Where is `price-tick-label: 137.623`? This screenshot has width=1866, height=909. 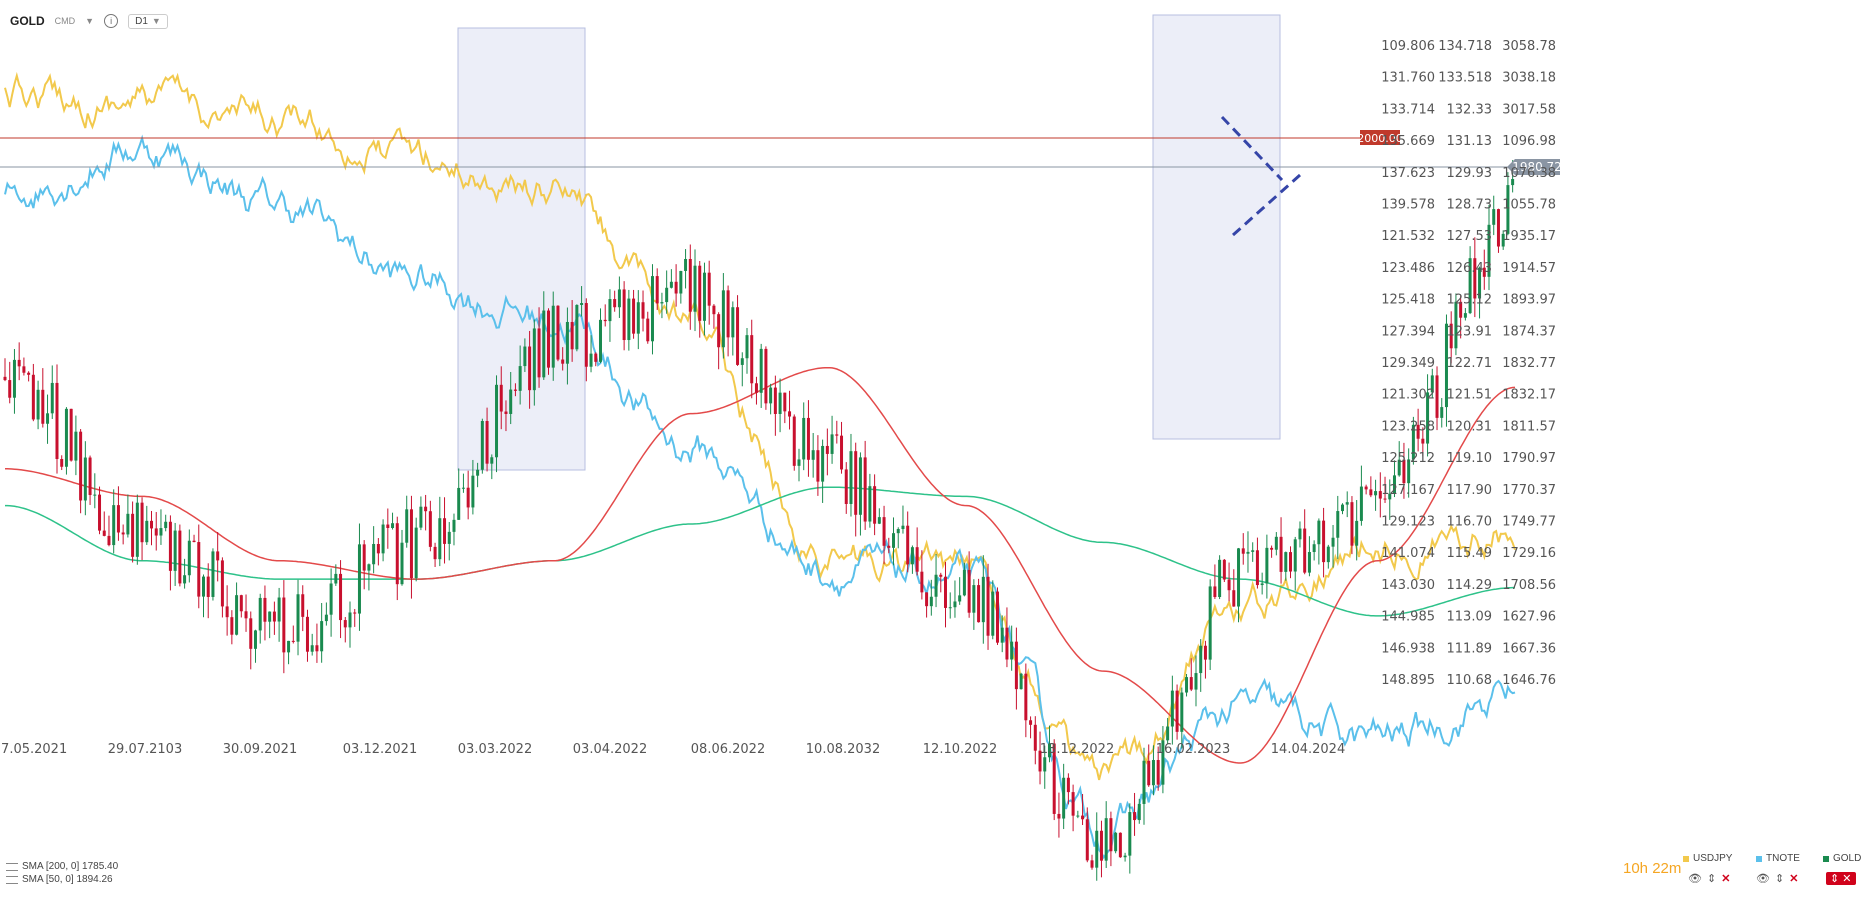 price-tick-label: 137.623 is located at coordinates (1408, 173).